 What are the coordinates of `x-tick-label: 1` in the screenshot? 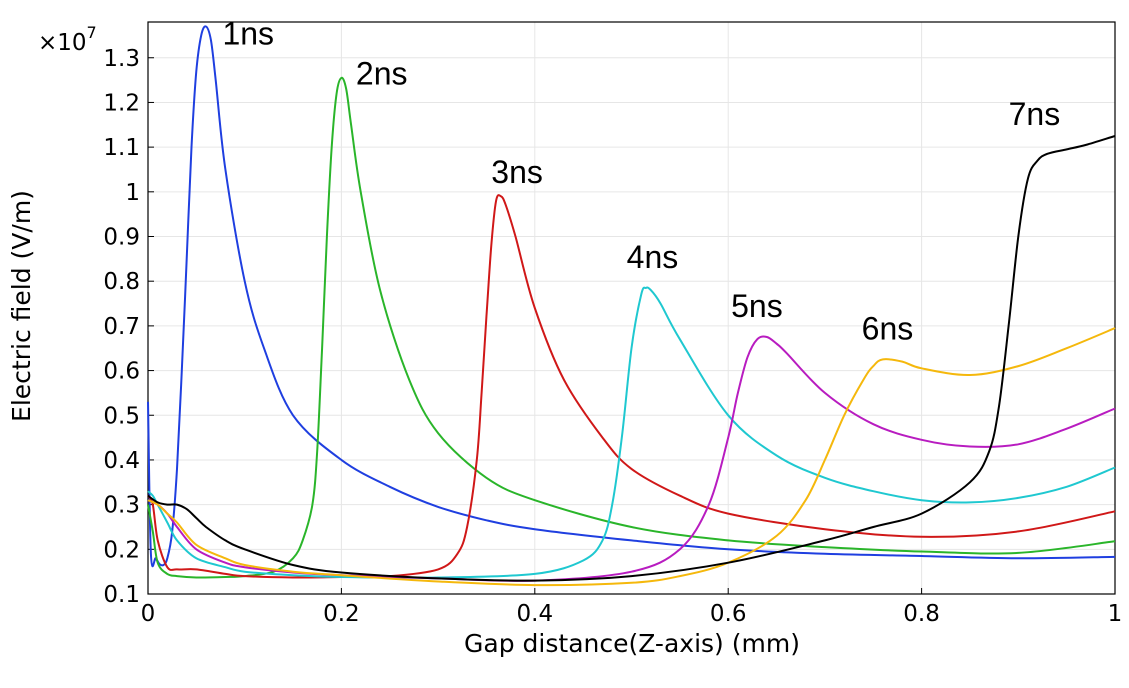 It's located at (1115, 614).